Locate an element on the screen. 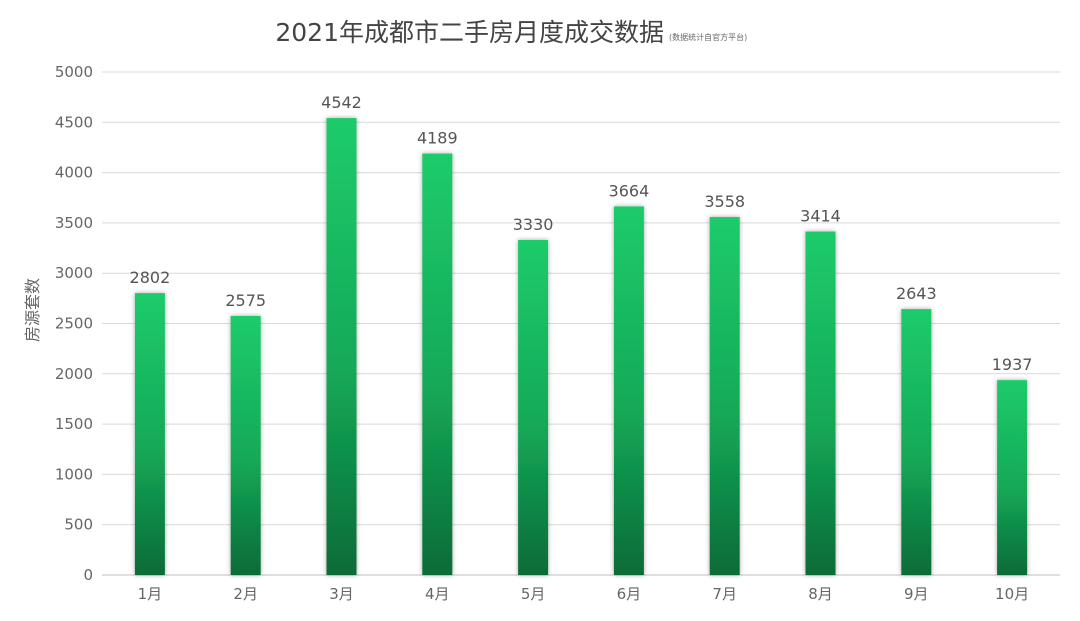 The image size is (1080, 621). chart-subtitle: (数据统计自官方平台) is located at coordinates (708, 37).